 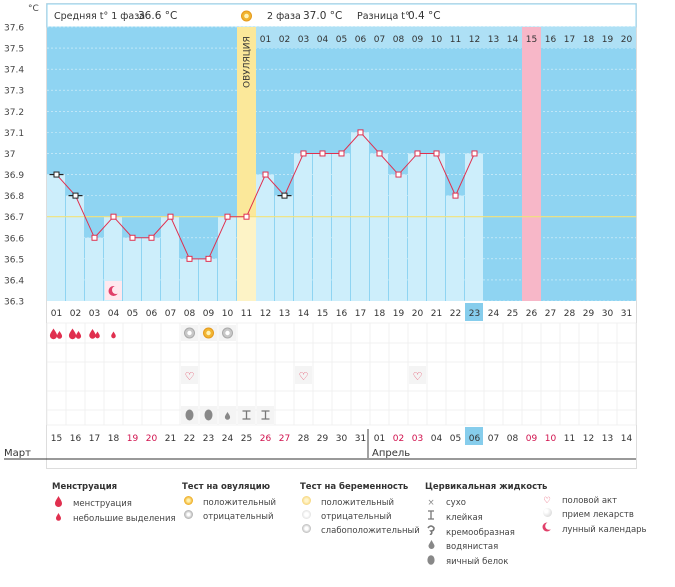 I want to click on cycle-day-label: 04, so click(x=114, y=314).